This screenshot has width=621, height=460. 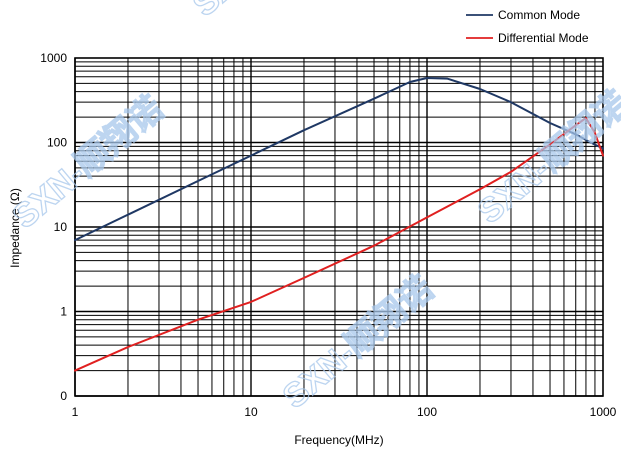 I want to click on x-tick-labels: 1 10 100 1000, so click(x=344, y=412).